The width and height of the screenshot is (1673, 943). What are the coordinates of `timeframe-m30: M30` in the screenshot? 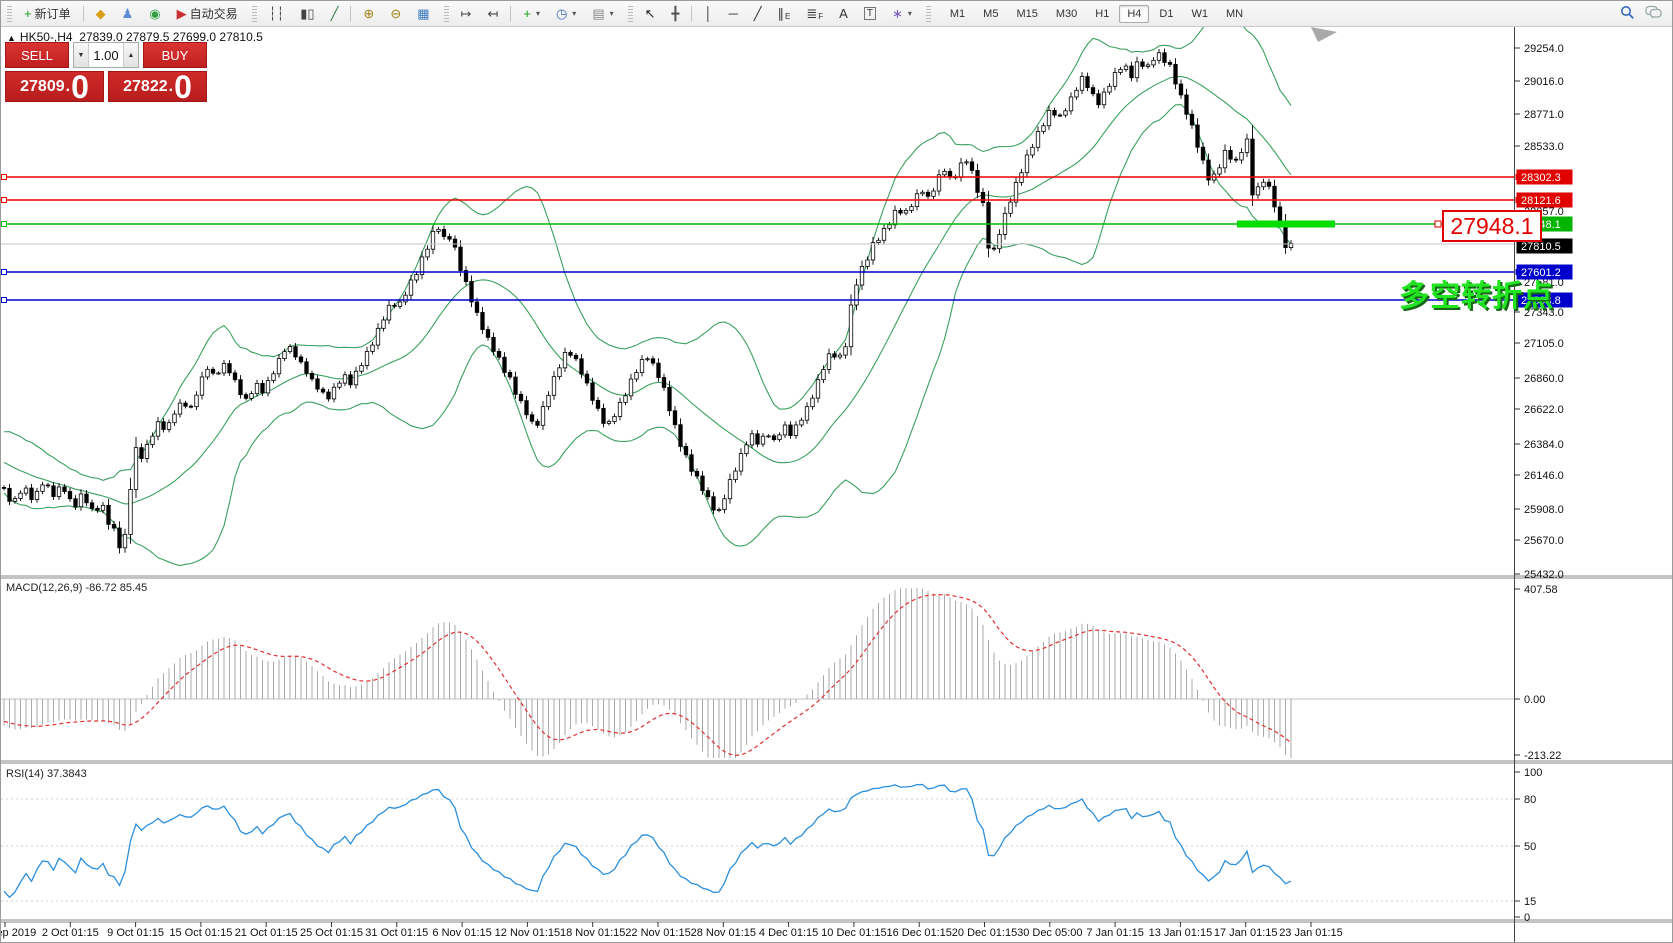 It's located at (1066, 13).